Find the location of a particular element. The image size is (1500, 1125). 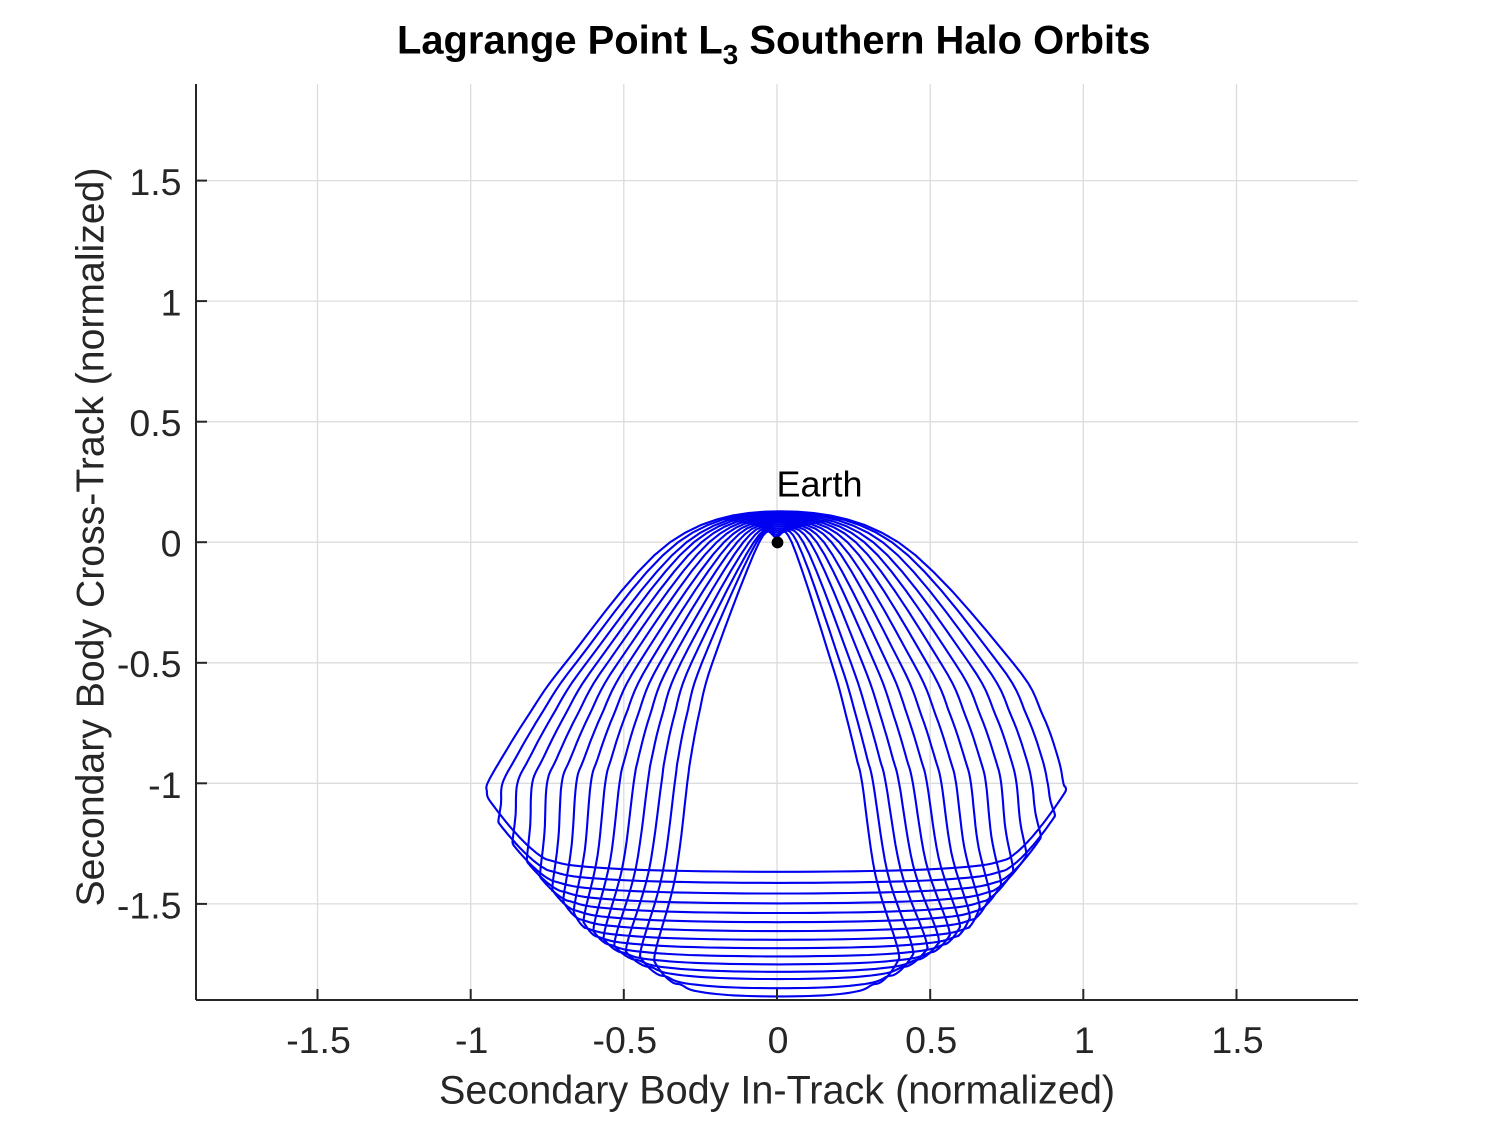

svg-text:Secondary Body Cross-Track (no: Secondary Body Cross-Track (normalized) is located at coordinates (91, 537).